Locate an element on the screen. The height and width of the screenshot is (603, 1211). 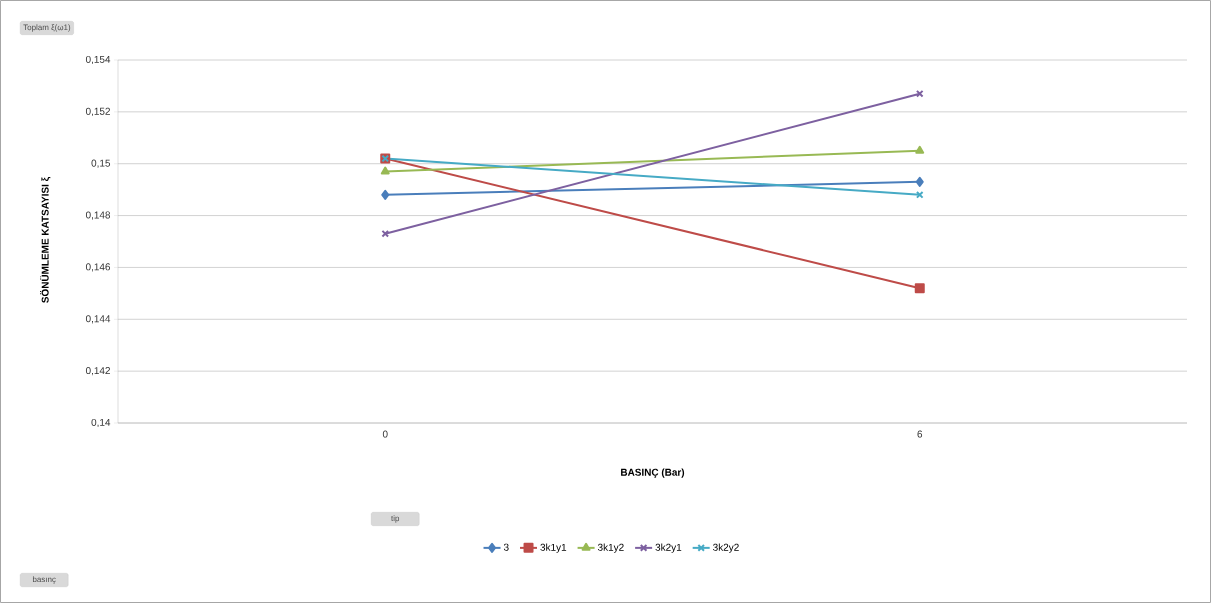
y-axis-title: SÖNÜMLEME KATSAYISI ξ is located at coordinates (45, 239).